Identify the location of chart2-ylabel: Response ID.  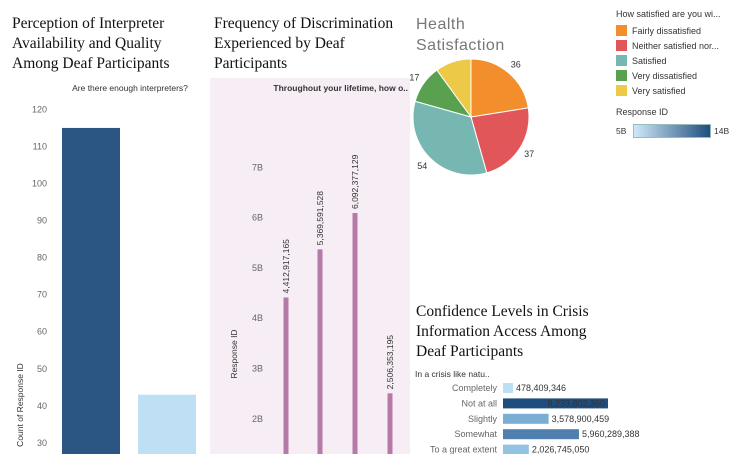
(234, 353).